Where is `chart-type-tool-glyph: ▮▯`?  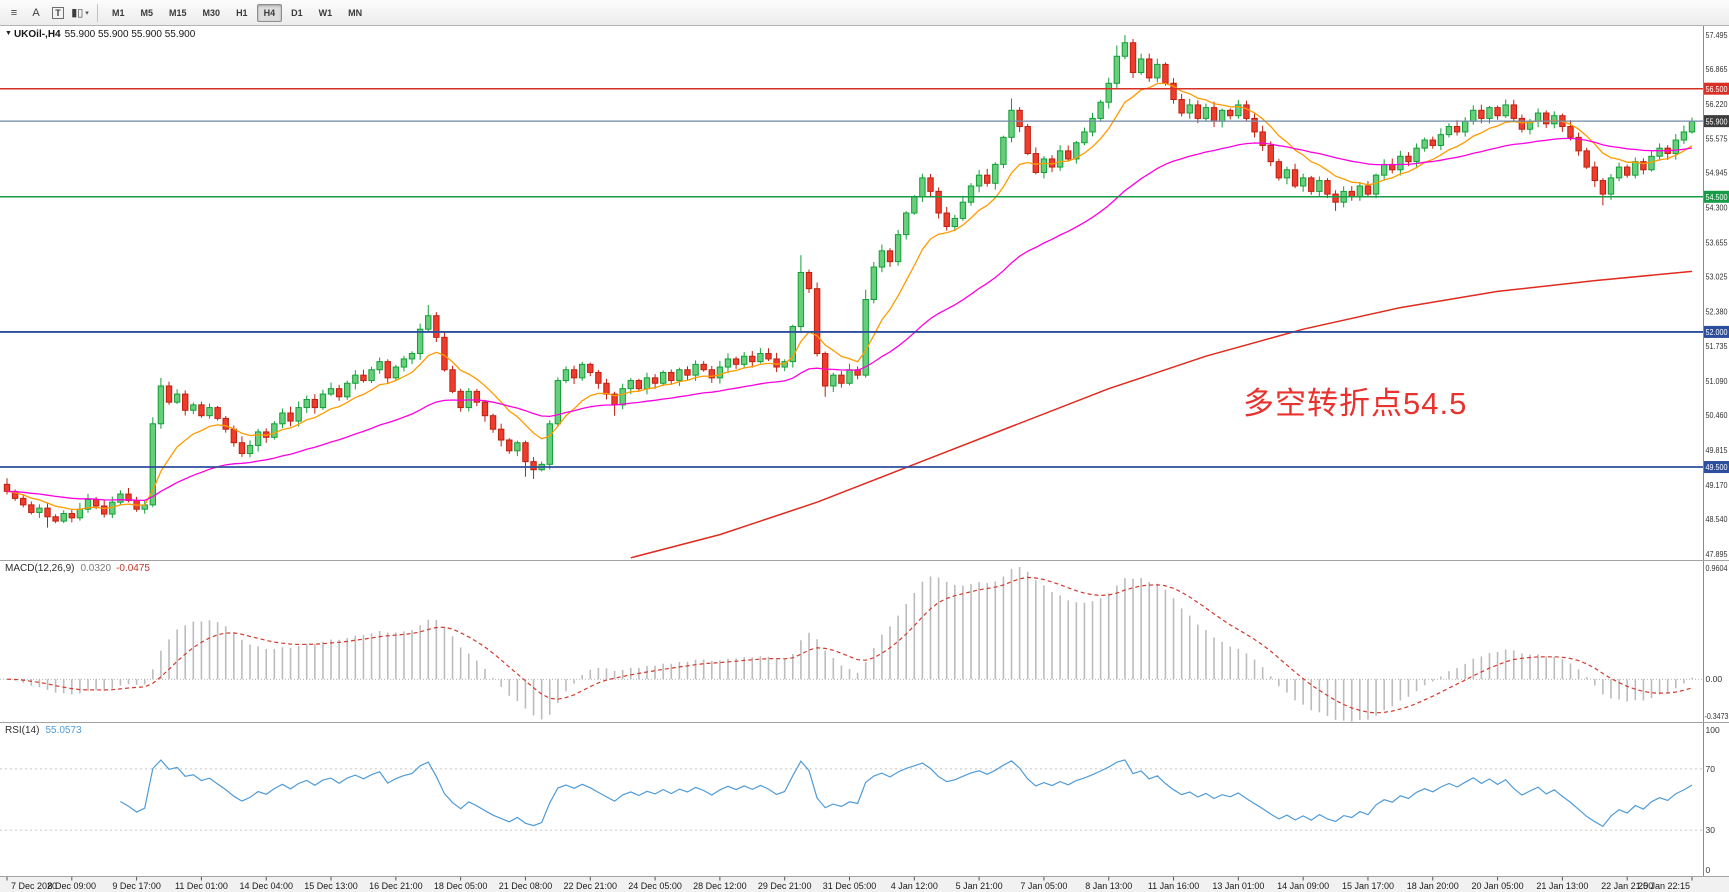
chart-type-tool-glyph: ▮▯ is located at coordinates (77, 13).